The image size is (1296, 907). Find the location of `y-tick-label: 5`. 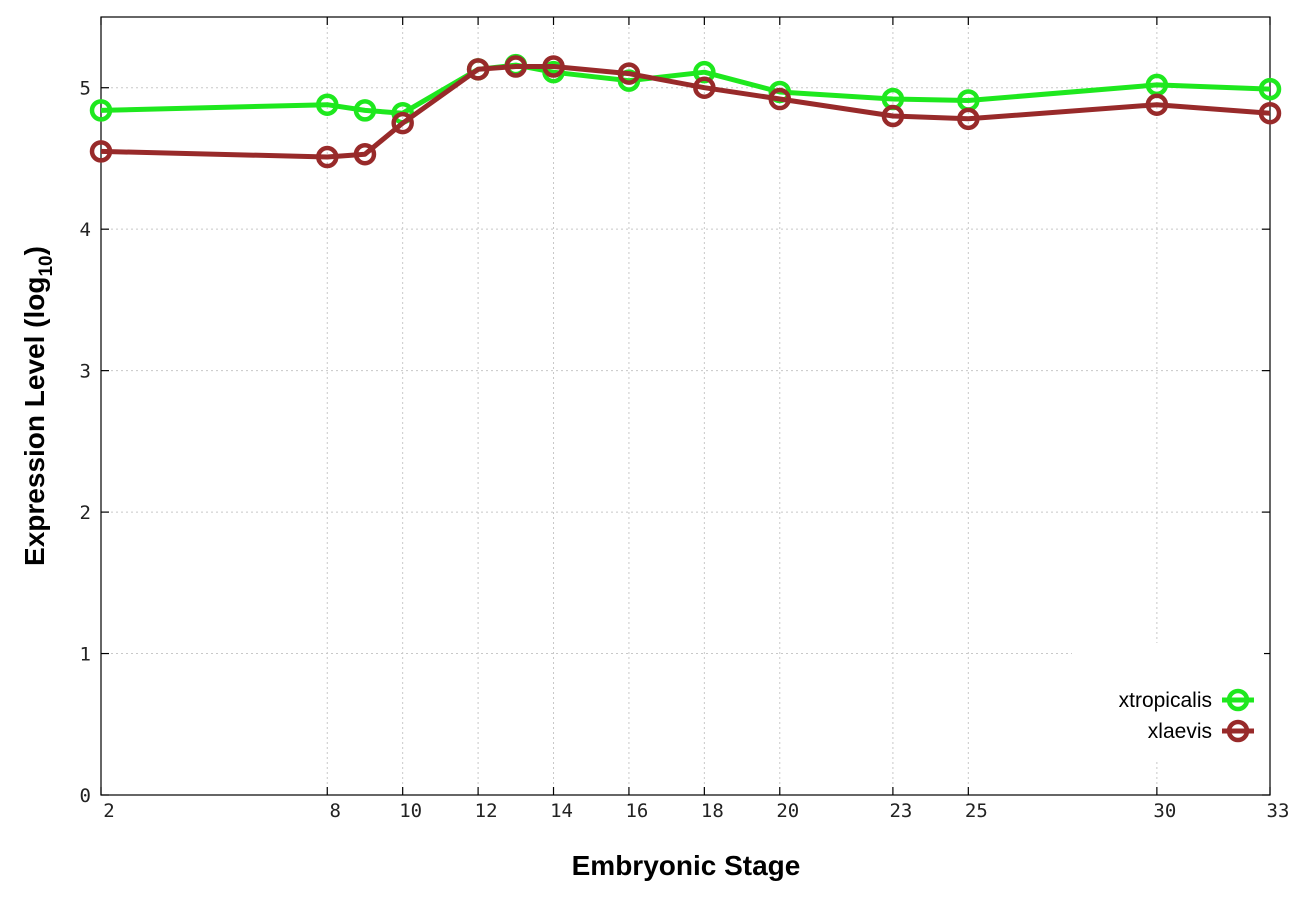

y-tick-label: 5 is located at coordinates (85, 89).